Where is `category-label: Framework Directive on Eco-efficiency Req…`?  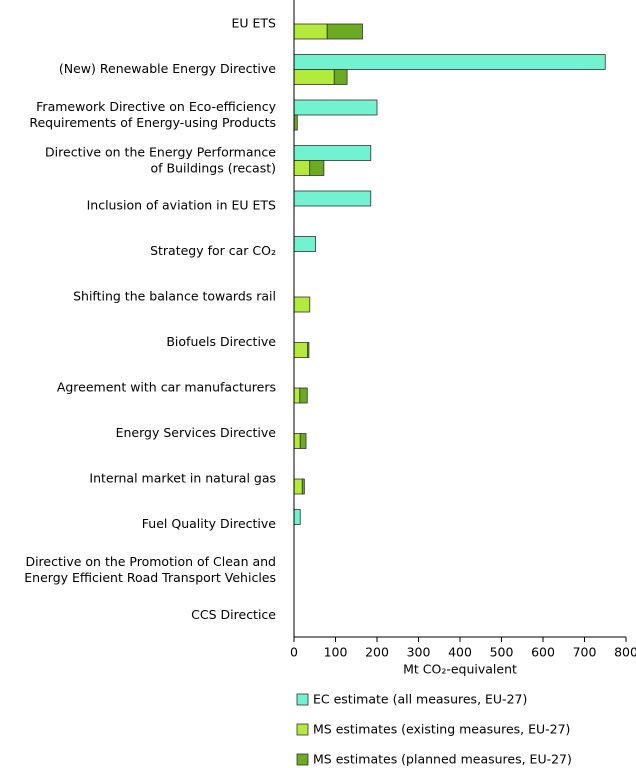 category-label: Framework Directive on Eco-efficiency Req… is located at coordinates (152, 114).